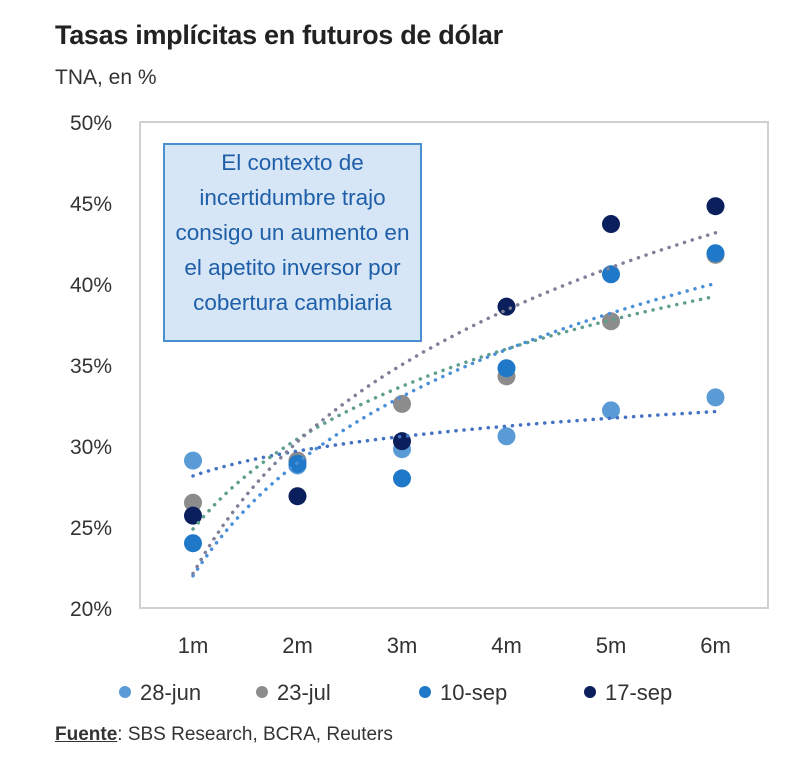 This screenshot has width=800, height=764. I want to click on y-tick-label: 20%, so click(91, 609).